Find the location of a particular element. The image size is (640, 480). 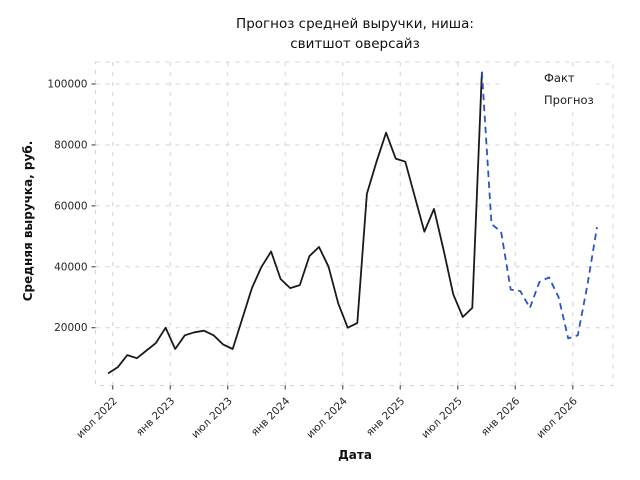

svg-text: 80000 is located at coordinates (70, 145).